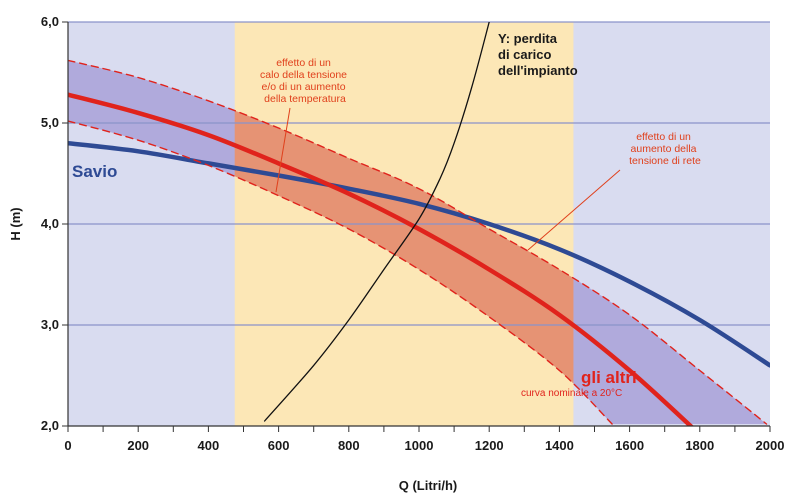 This screenshot has width=786, height=502. I want to click on x-tick-label-10: 2000, so click(770, 445).